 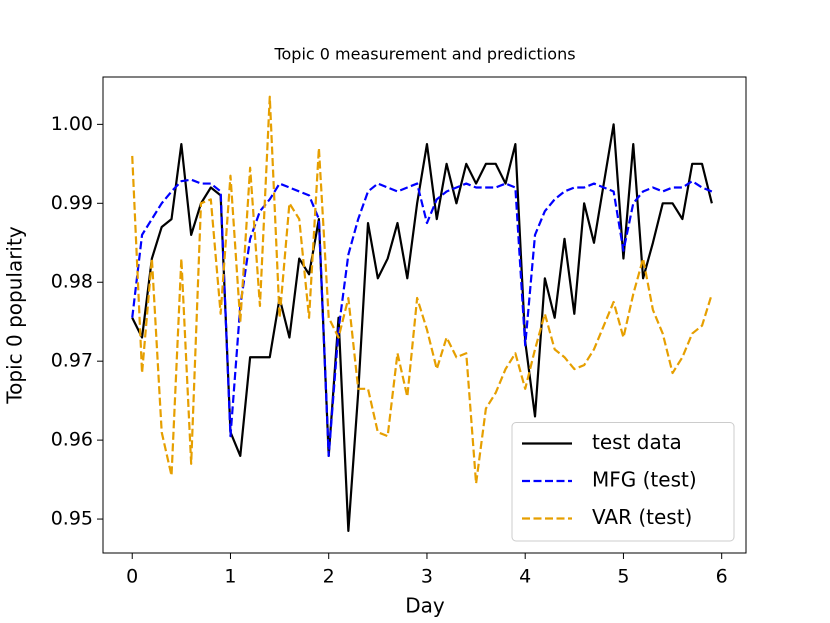 What do you see at coordinates (644, 480) in the screenshot?
I see `legend-label: MFG (test)` at bounding box center [644, 480].